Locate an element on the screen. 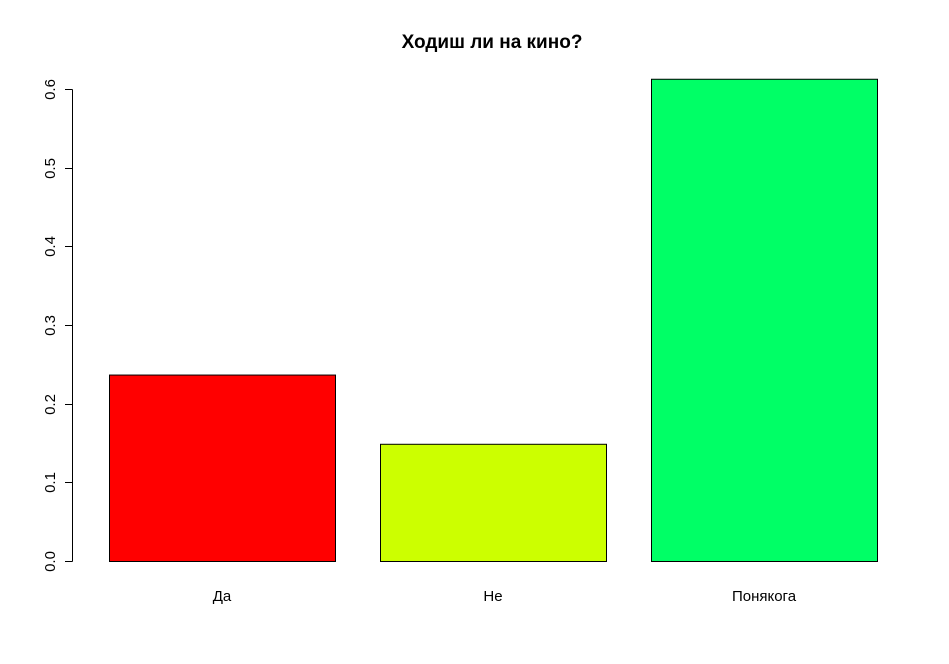 The height and width of the screenshot is (664, 949). y-tick-label: 0.6 is located at coordinates (50, 89).